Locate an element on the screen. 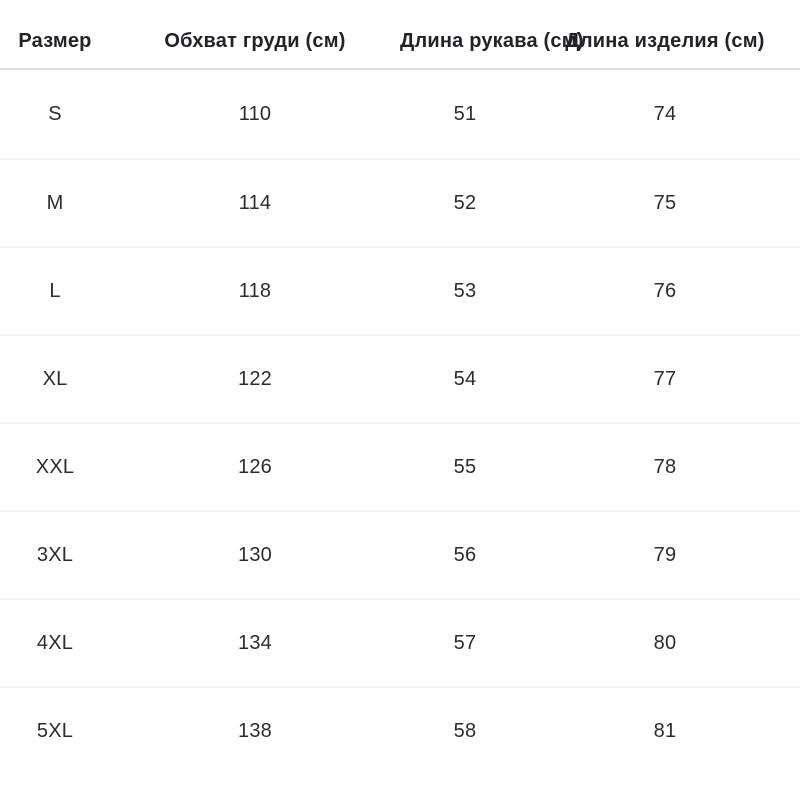  table-row: M 114 52 75 is located at coordinates (400, 202).